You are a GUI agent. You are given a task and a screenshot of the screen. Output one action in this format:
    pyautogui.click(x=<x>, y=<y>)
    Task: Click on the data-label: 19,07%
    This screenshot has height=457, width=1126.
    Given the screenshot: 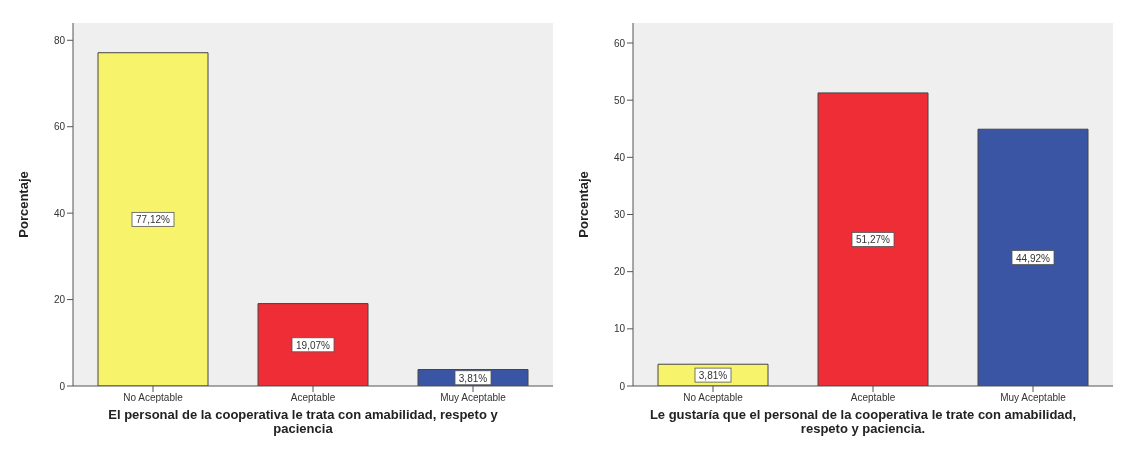 What is the action you would take?
    pyautogui.click(x=313, y=345)
    